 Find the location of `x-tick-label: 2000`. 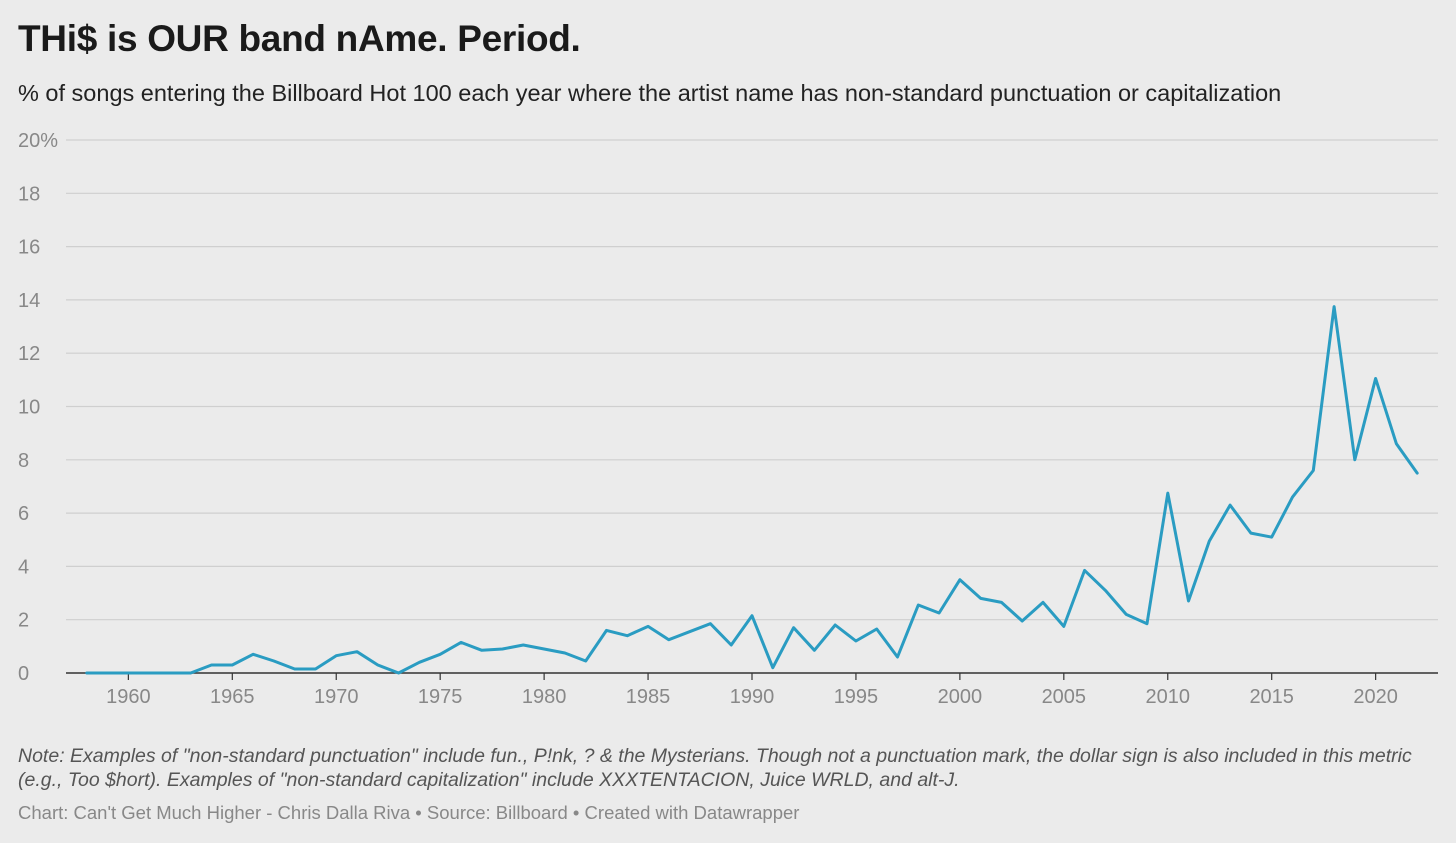

x-tick-label: 2000 is located at coordinates (960, 697).